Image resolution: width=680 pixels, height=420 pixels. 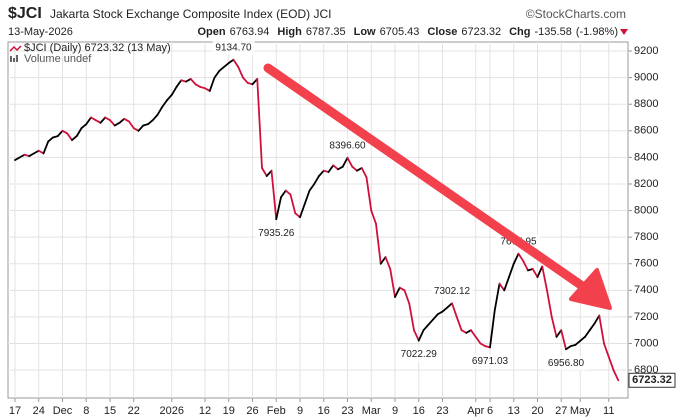 What do you see at coordinates (229, 411) in the screenshot?
I see `x-tick-label: 19` at bounding box center [229, 411].